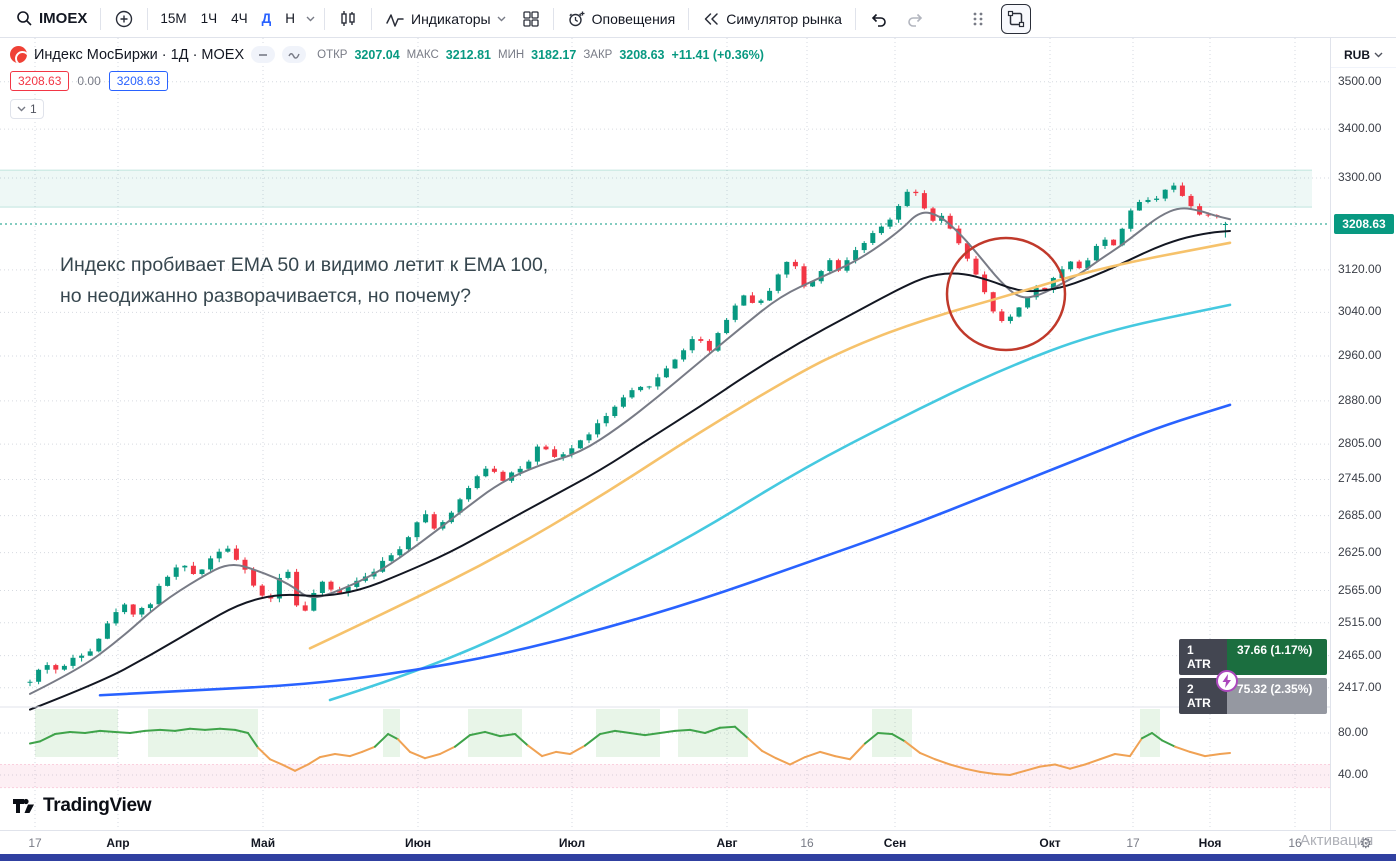 This screenshot has width=1396, height=861. Describe the element at coordinates (209, 19) in the screenshot. I see `timeframe-1h-button: 1Ч` at that location.